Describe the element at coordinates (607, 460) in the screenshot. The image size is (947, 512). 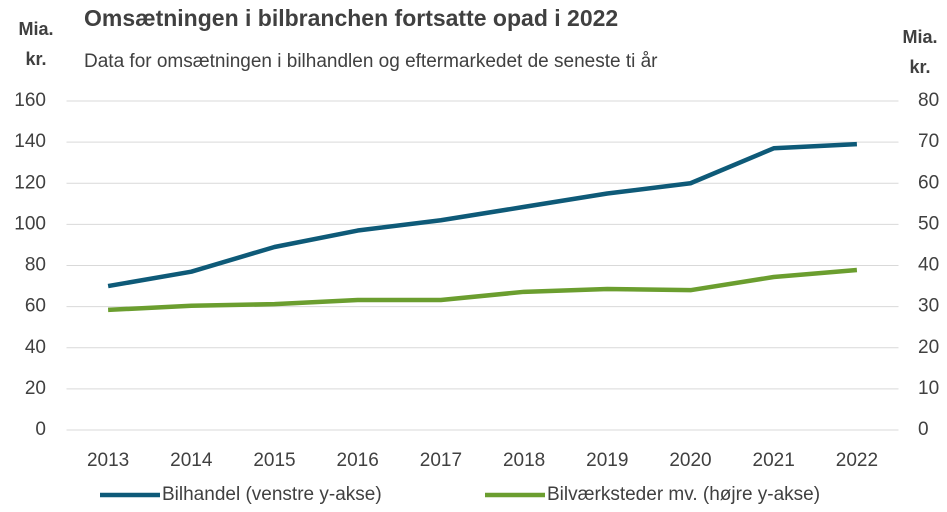
I see `x-tick-label: 2019` at that location.